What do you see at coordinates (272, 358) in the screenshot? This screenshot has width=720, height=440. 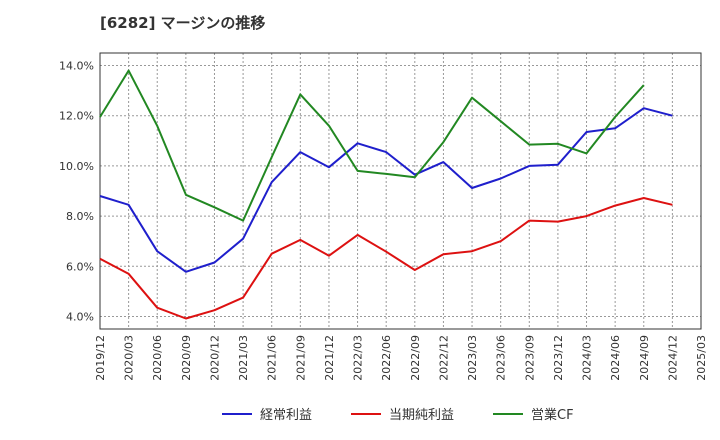 I see `x-tick-label: 2021/06` at bounding box center [272, 358].